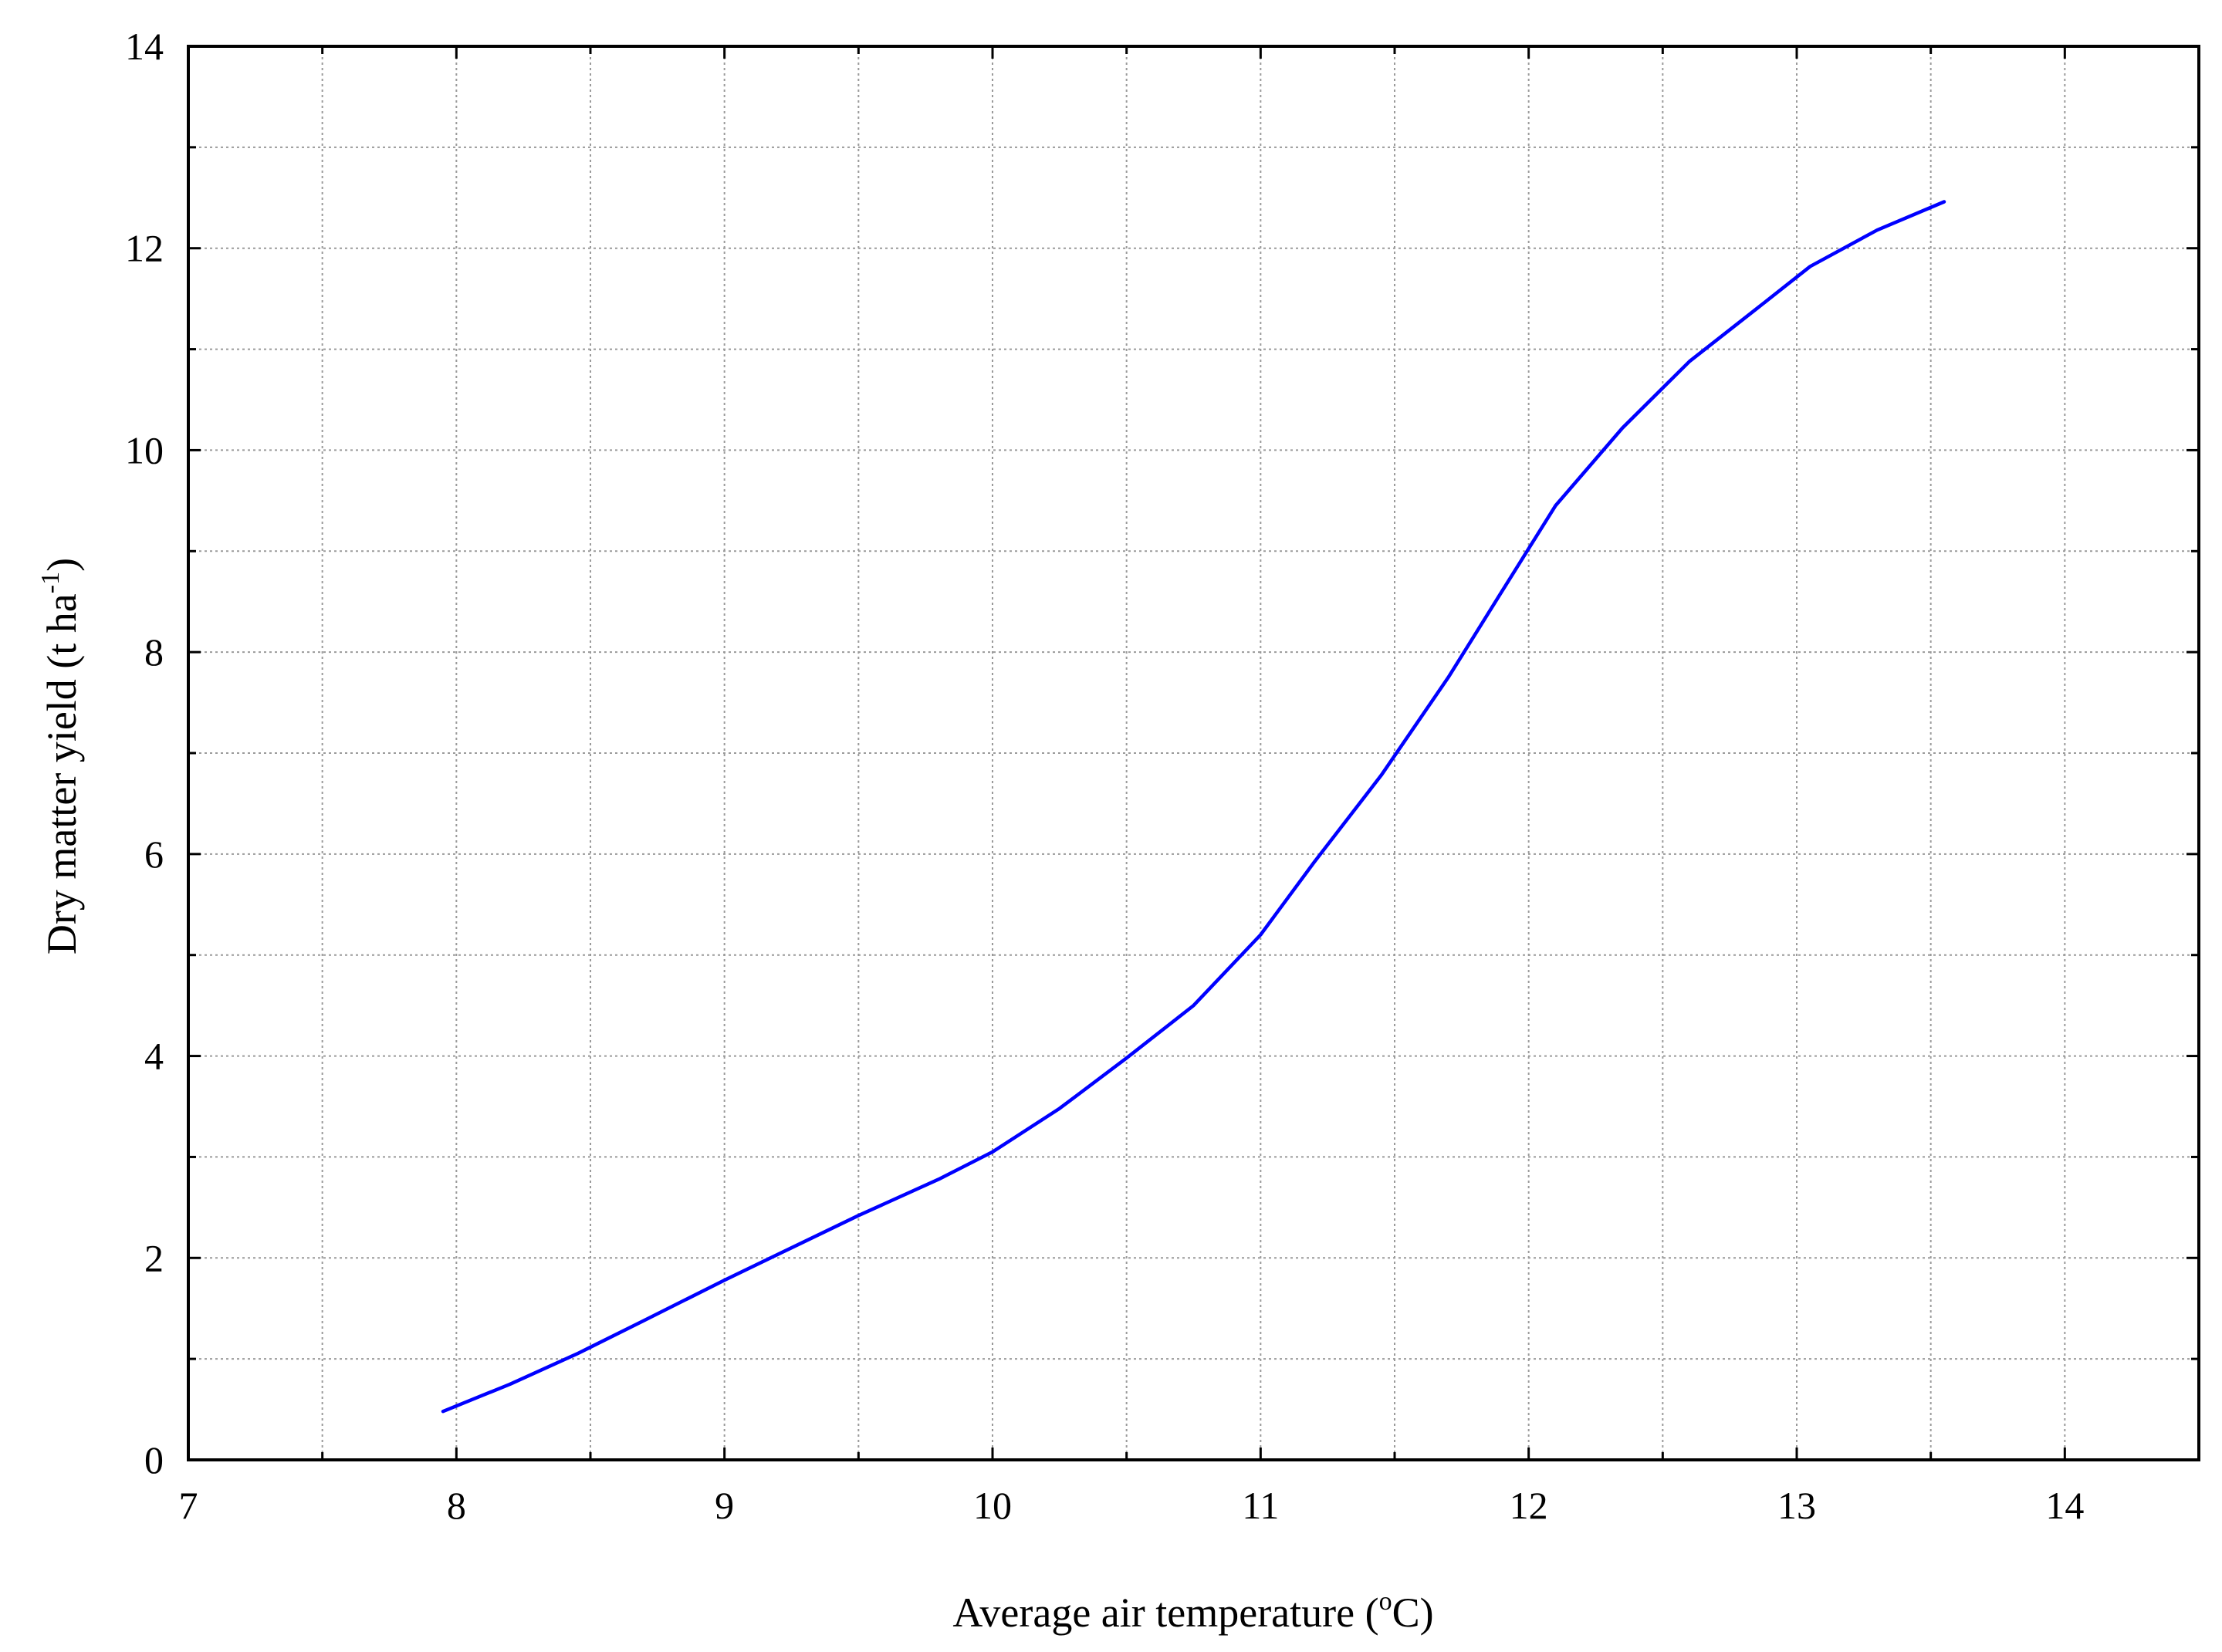 The height and width of the screenshot is (1652, 2222). I want to click on y-axis-label-close: ), so click(62, 565).